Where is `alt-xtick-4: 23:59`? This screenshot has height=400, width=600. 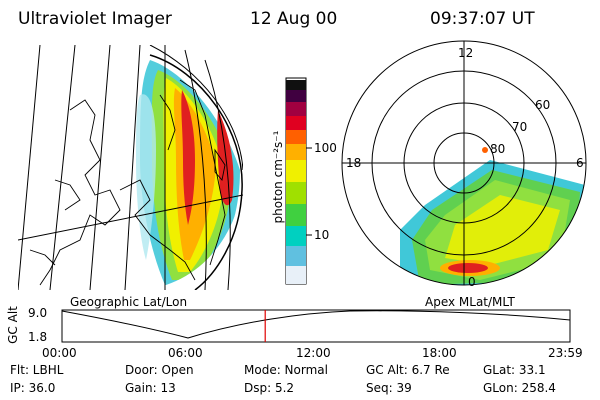
alt-xtick-4: 23:59 is located at coordinates (565, 353).